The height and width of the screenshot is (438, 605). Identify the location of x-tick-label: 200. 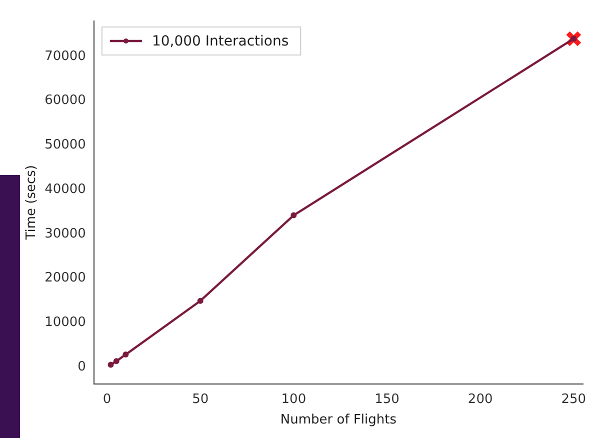
(480, 399).